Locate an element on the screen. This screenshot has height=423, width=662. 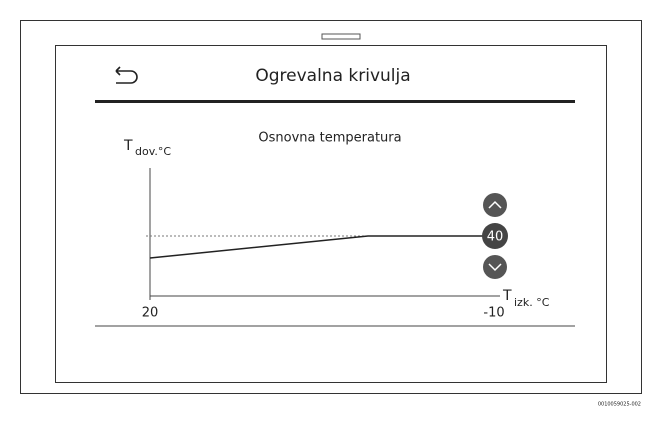
y-label-symbol: T is located at coordinates (128, 146).